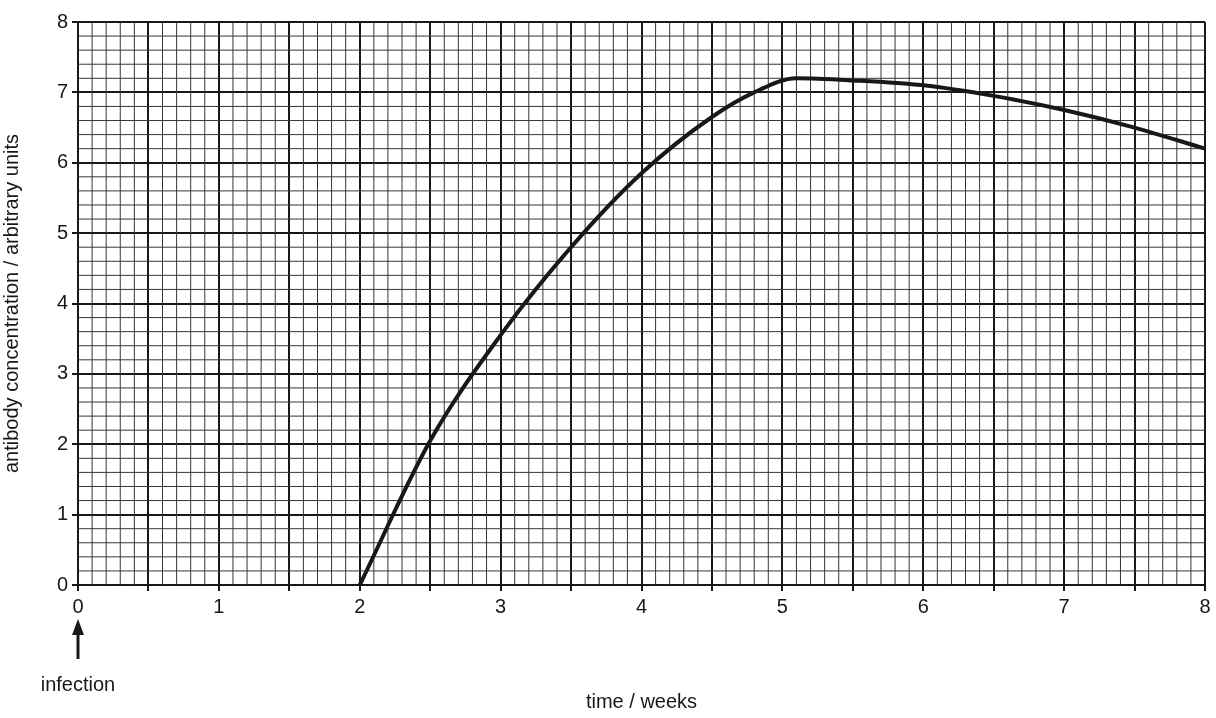 Image resolution: width=1216 pixels, height=718 pixels. What do you see at coordinates (62, 513) in the screenshot?
I see `y-tick-label: 1` at bounding box center [62, 513].